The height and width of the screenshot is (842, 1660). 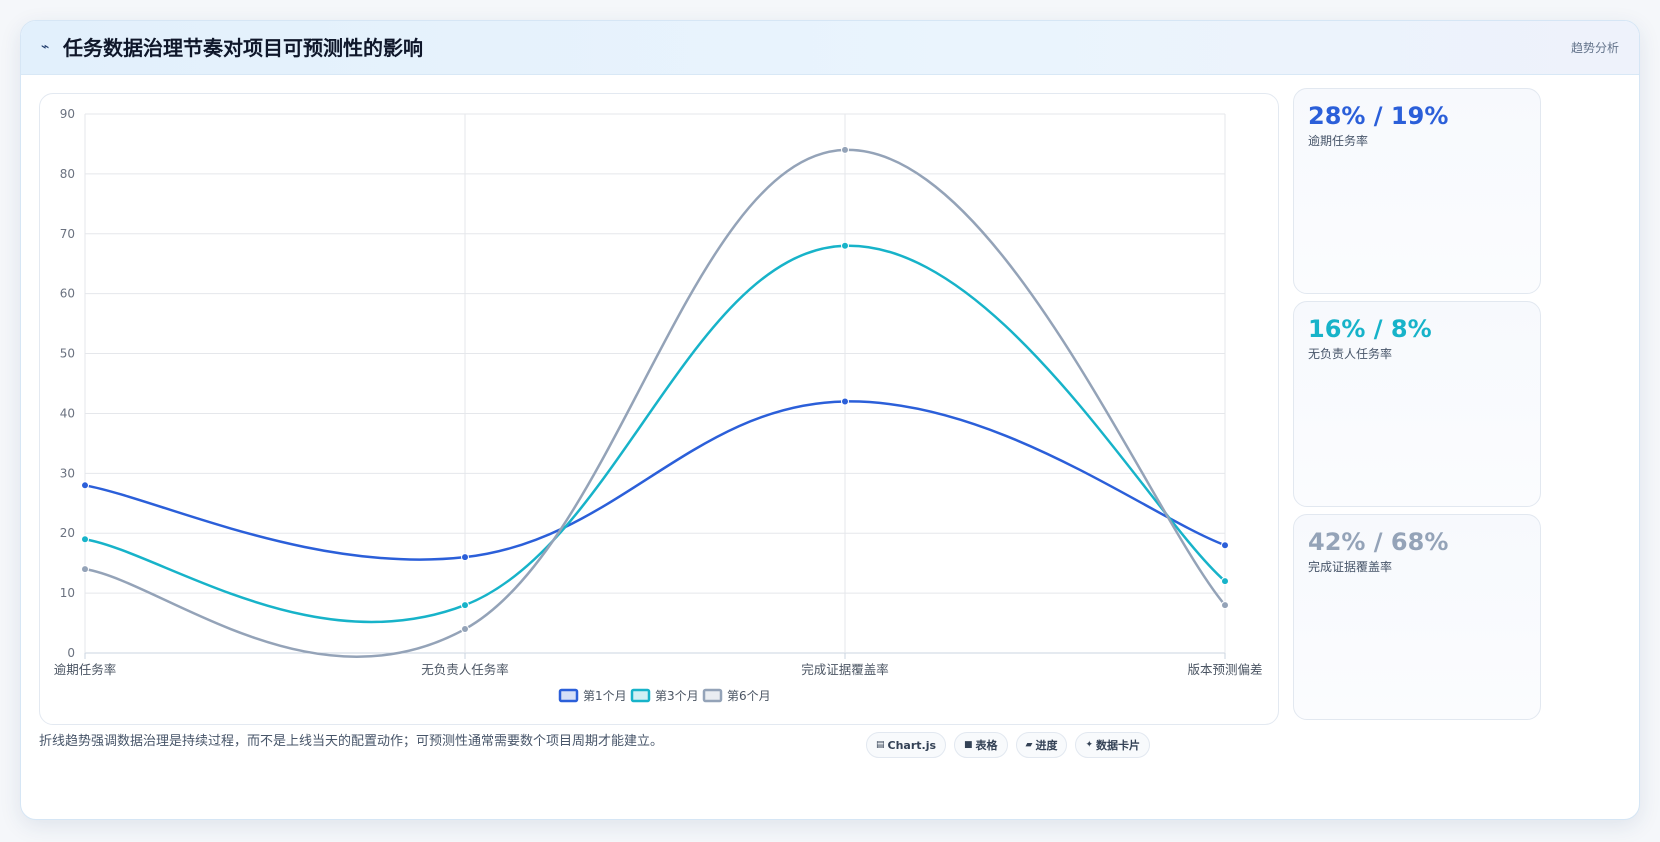 What do you see at coordinates (67, 354) in the screenshot?
I see `y-tick-label: 50` at bounding box center [67, 354].